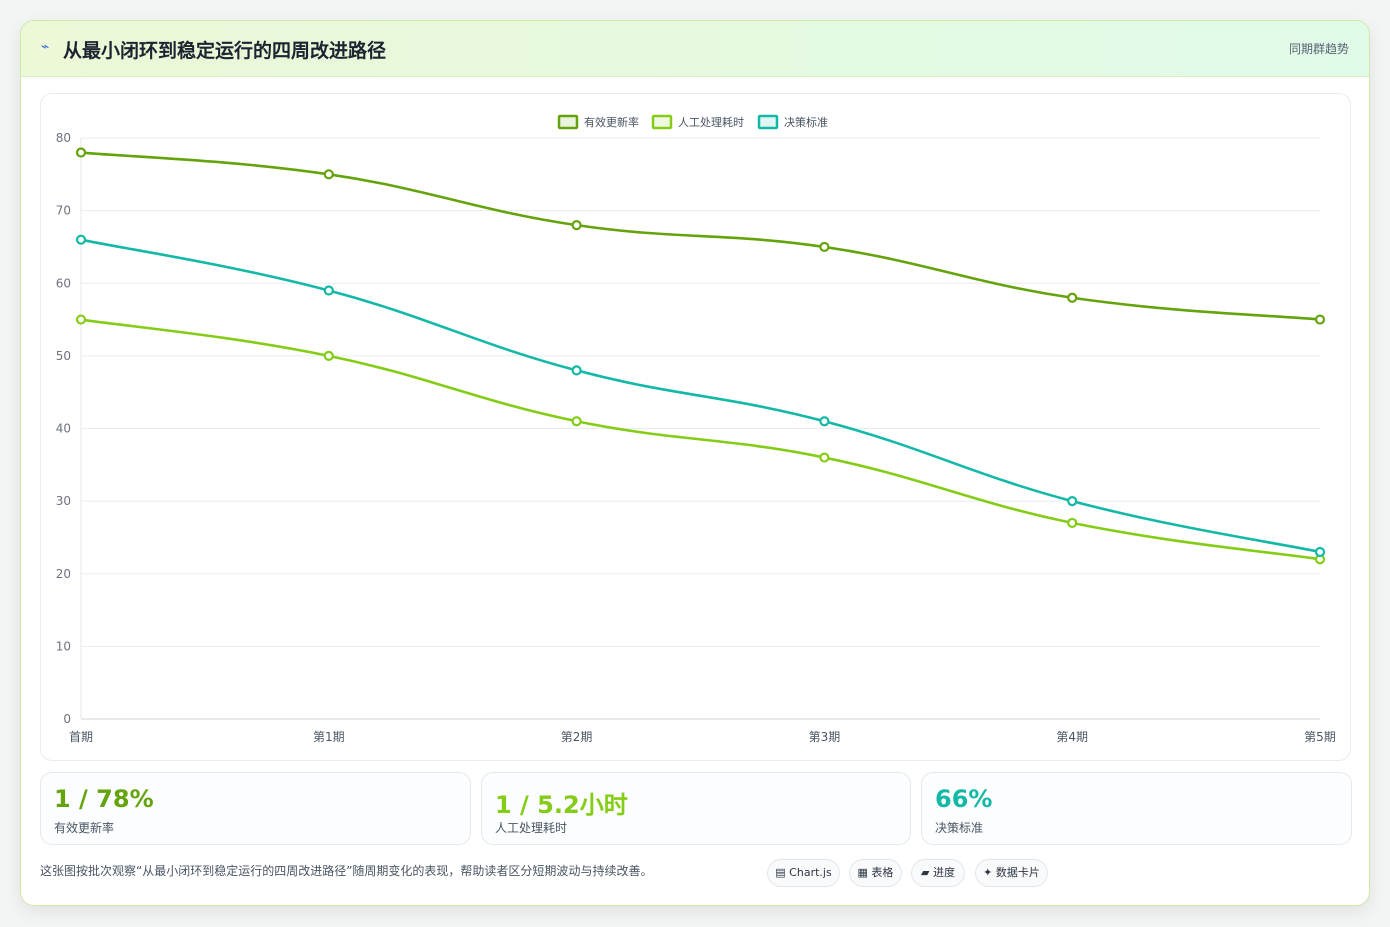 This screenshot has width=1390, height=927. Describe the element at coordinates (45, 47) in the screenshot. I see `lightning-icon: ⌁` at that location.